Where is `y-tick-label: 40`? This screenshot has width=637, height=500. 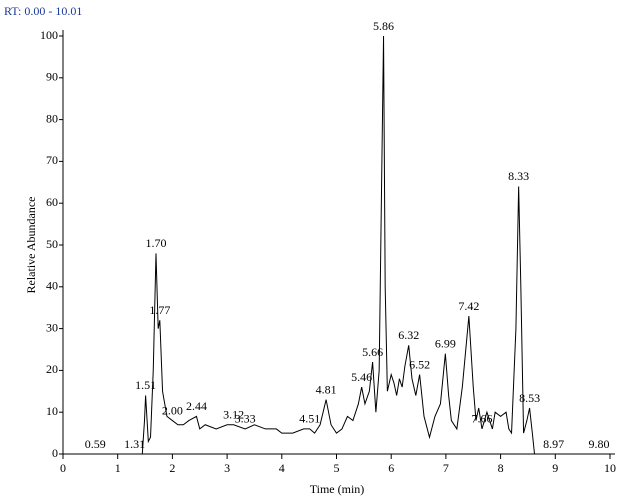 y-tick-label: 40 is located at coordinates (52, 286).